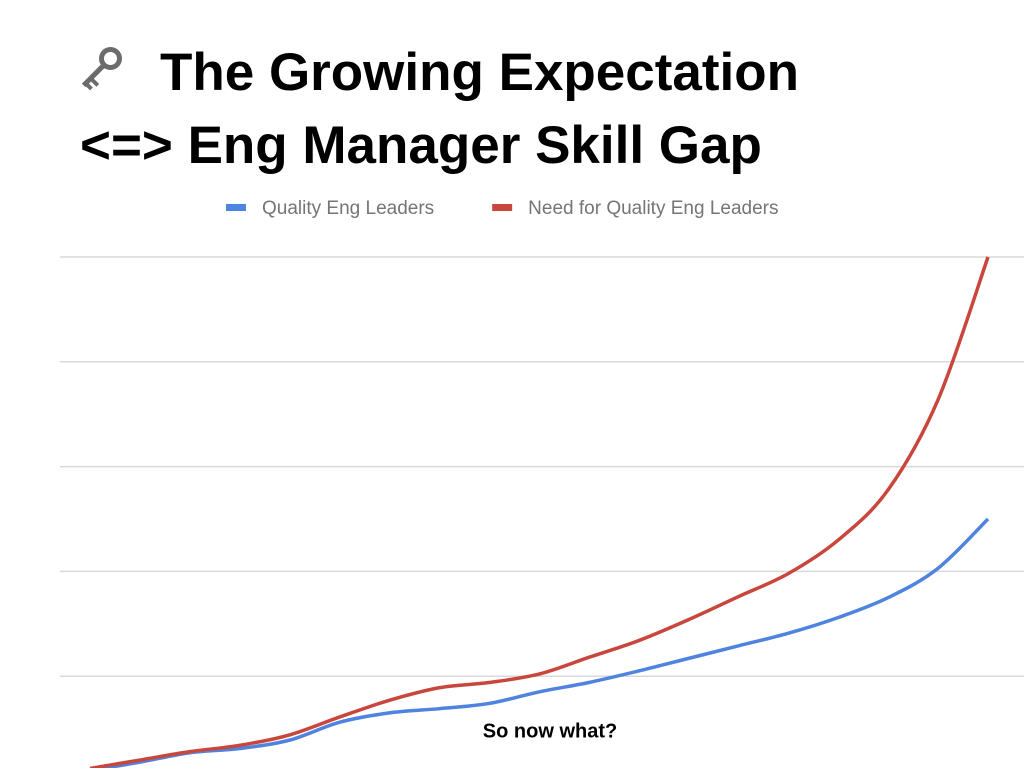  I want to click on legend-label: Quality Eng Leaders, so click(348, 208).